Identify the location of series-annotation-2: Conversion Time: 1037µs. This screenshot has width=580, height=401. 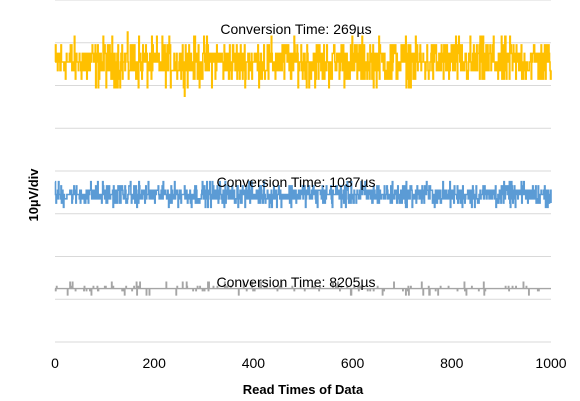
(295, 182).